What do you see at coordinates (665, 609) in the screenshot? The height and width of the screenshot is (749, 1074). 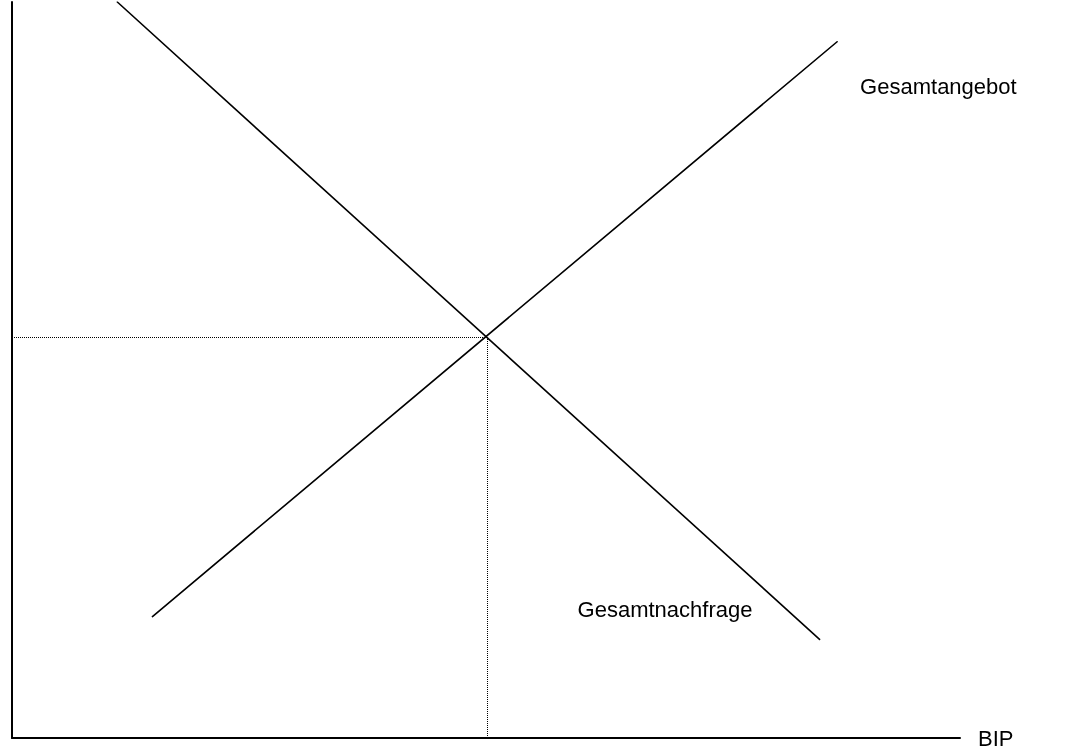 I see `series-label: Gesamtnachfrage` at bounding box center [665, 609].